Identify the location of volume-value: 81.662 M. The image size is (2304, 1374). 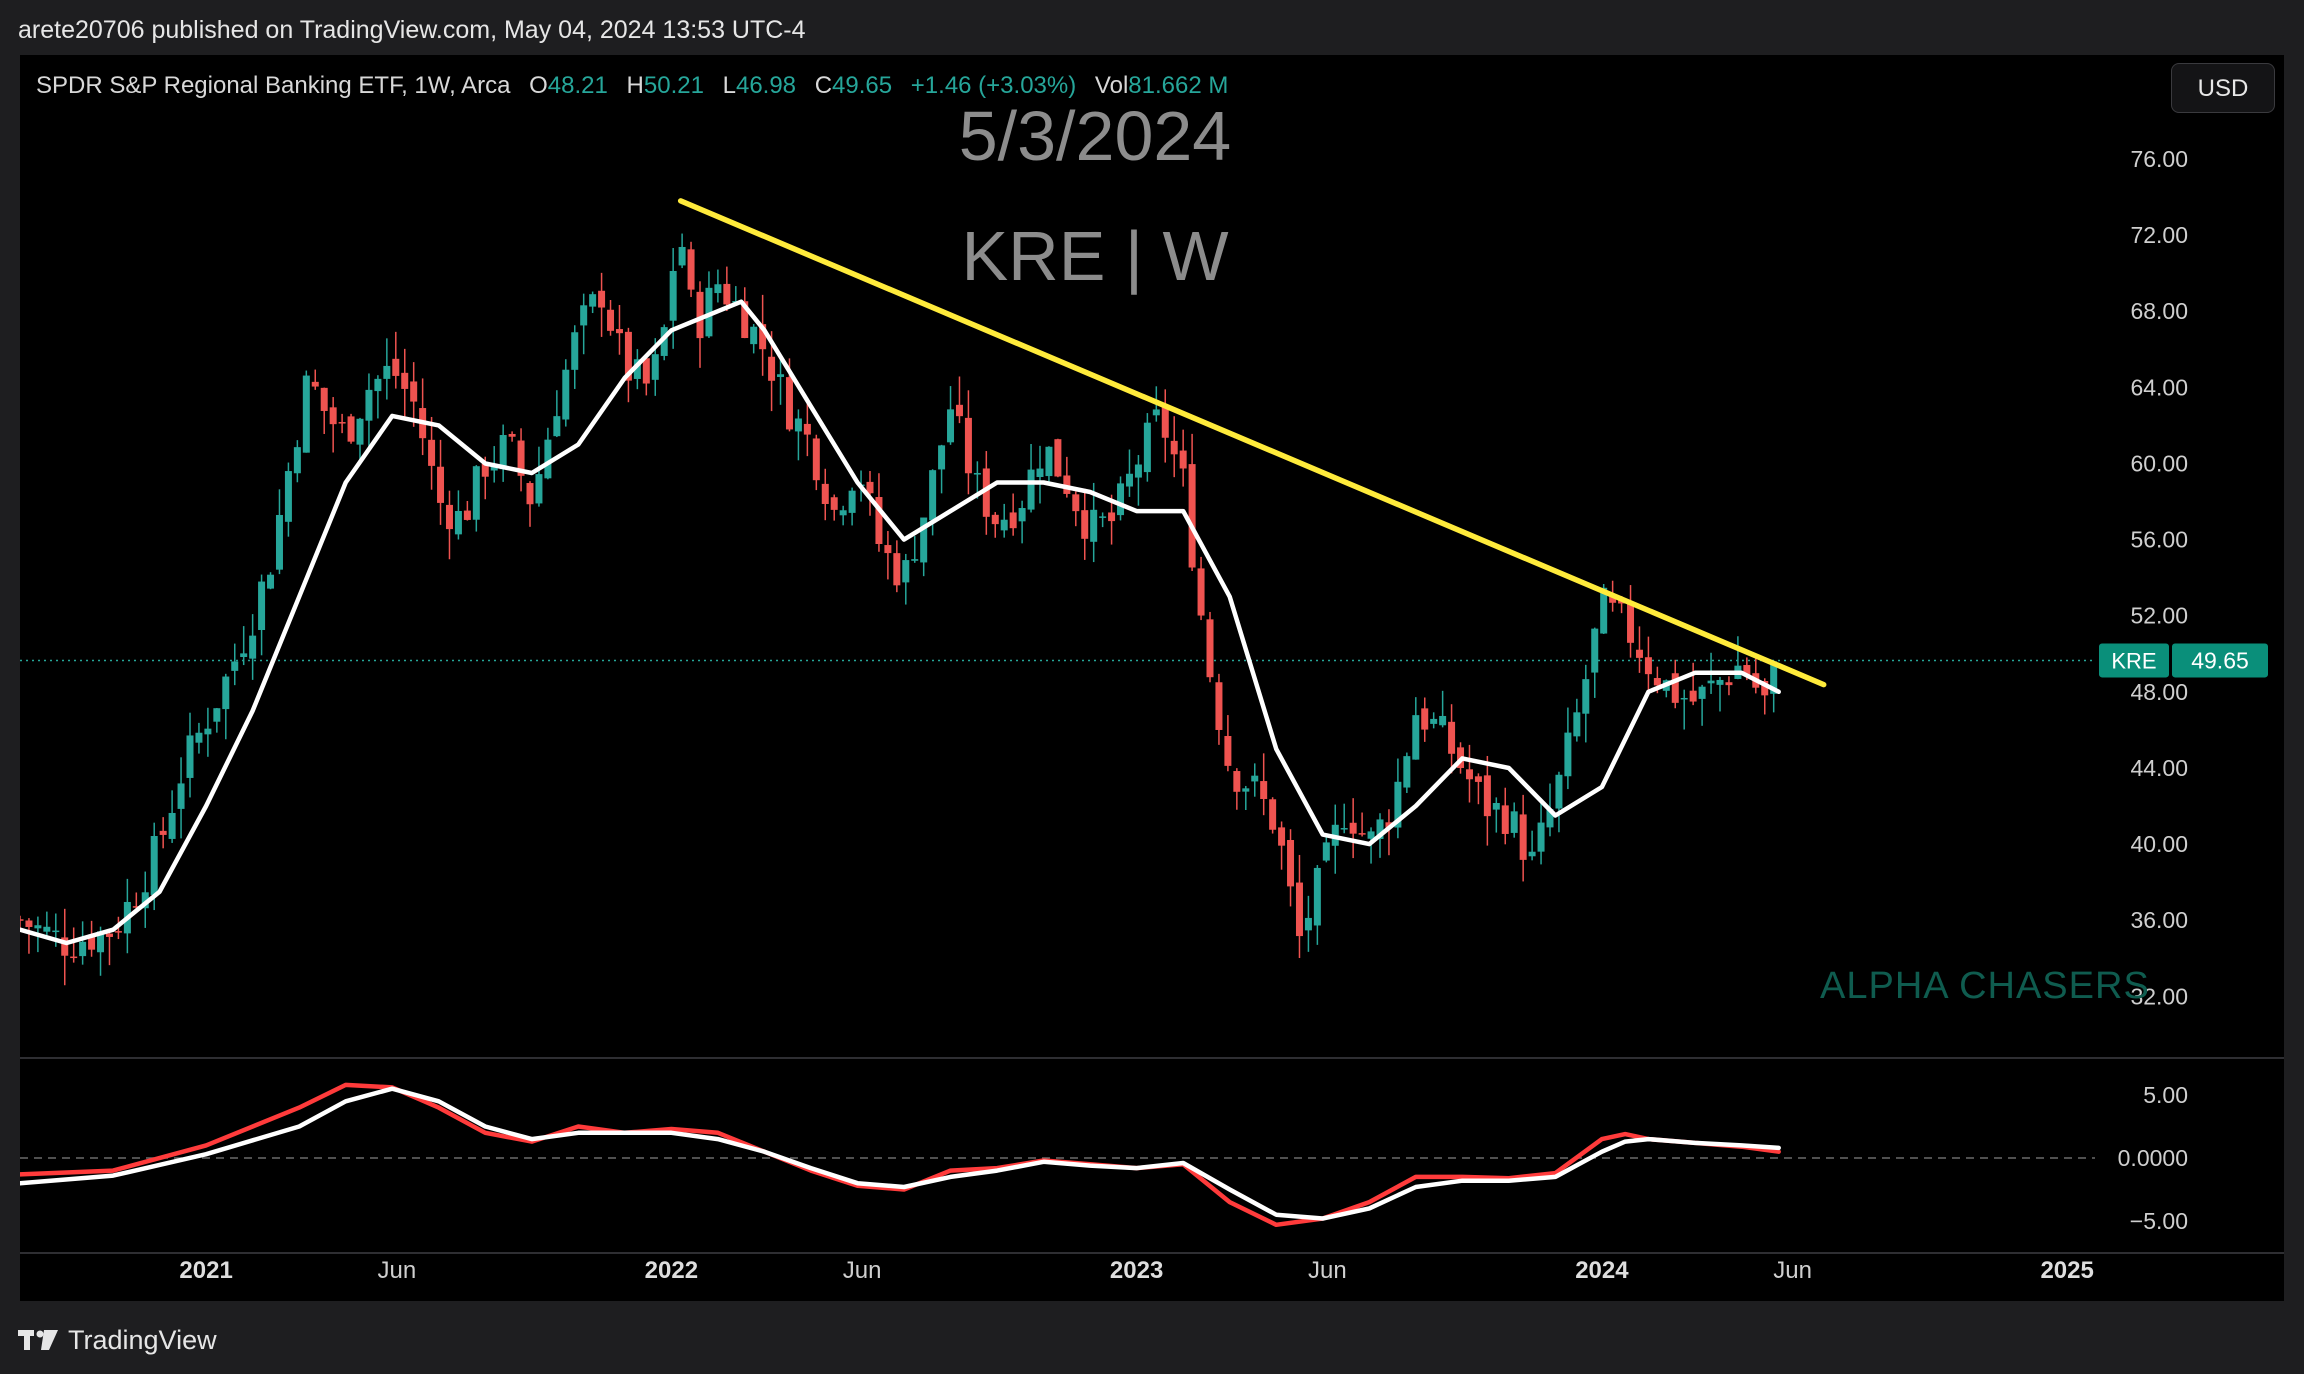
(1178, 85).